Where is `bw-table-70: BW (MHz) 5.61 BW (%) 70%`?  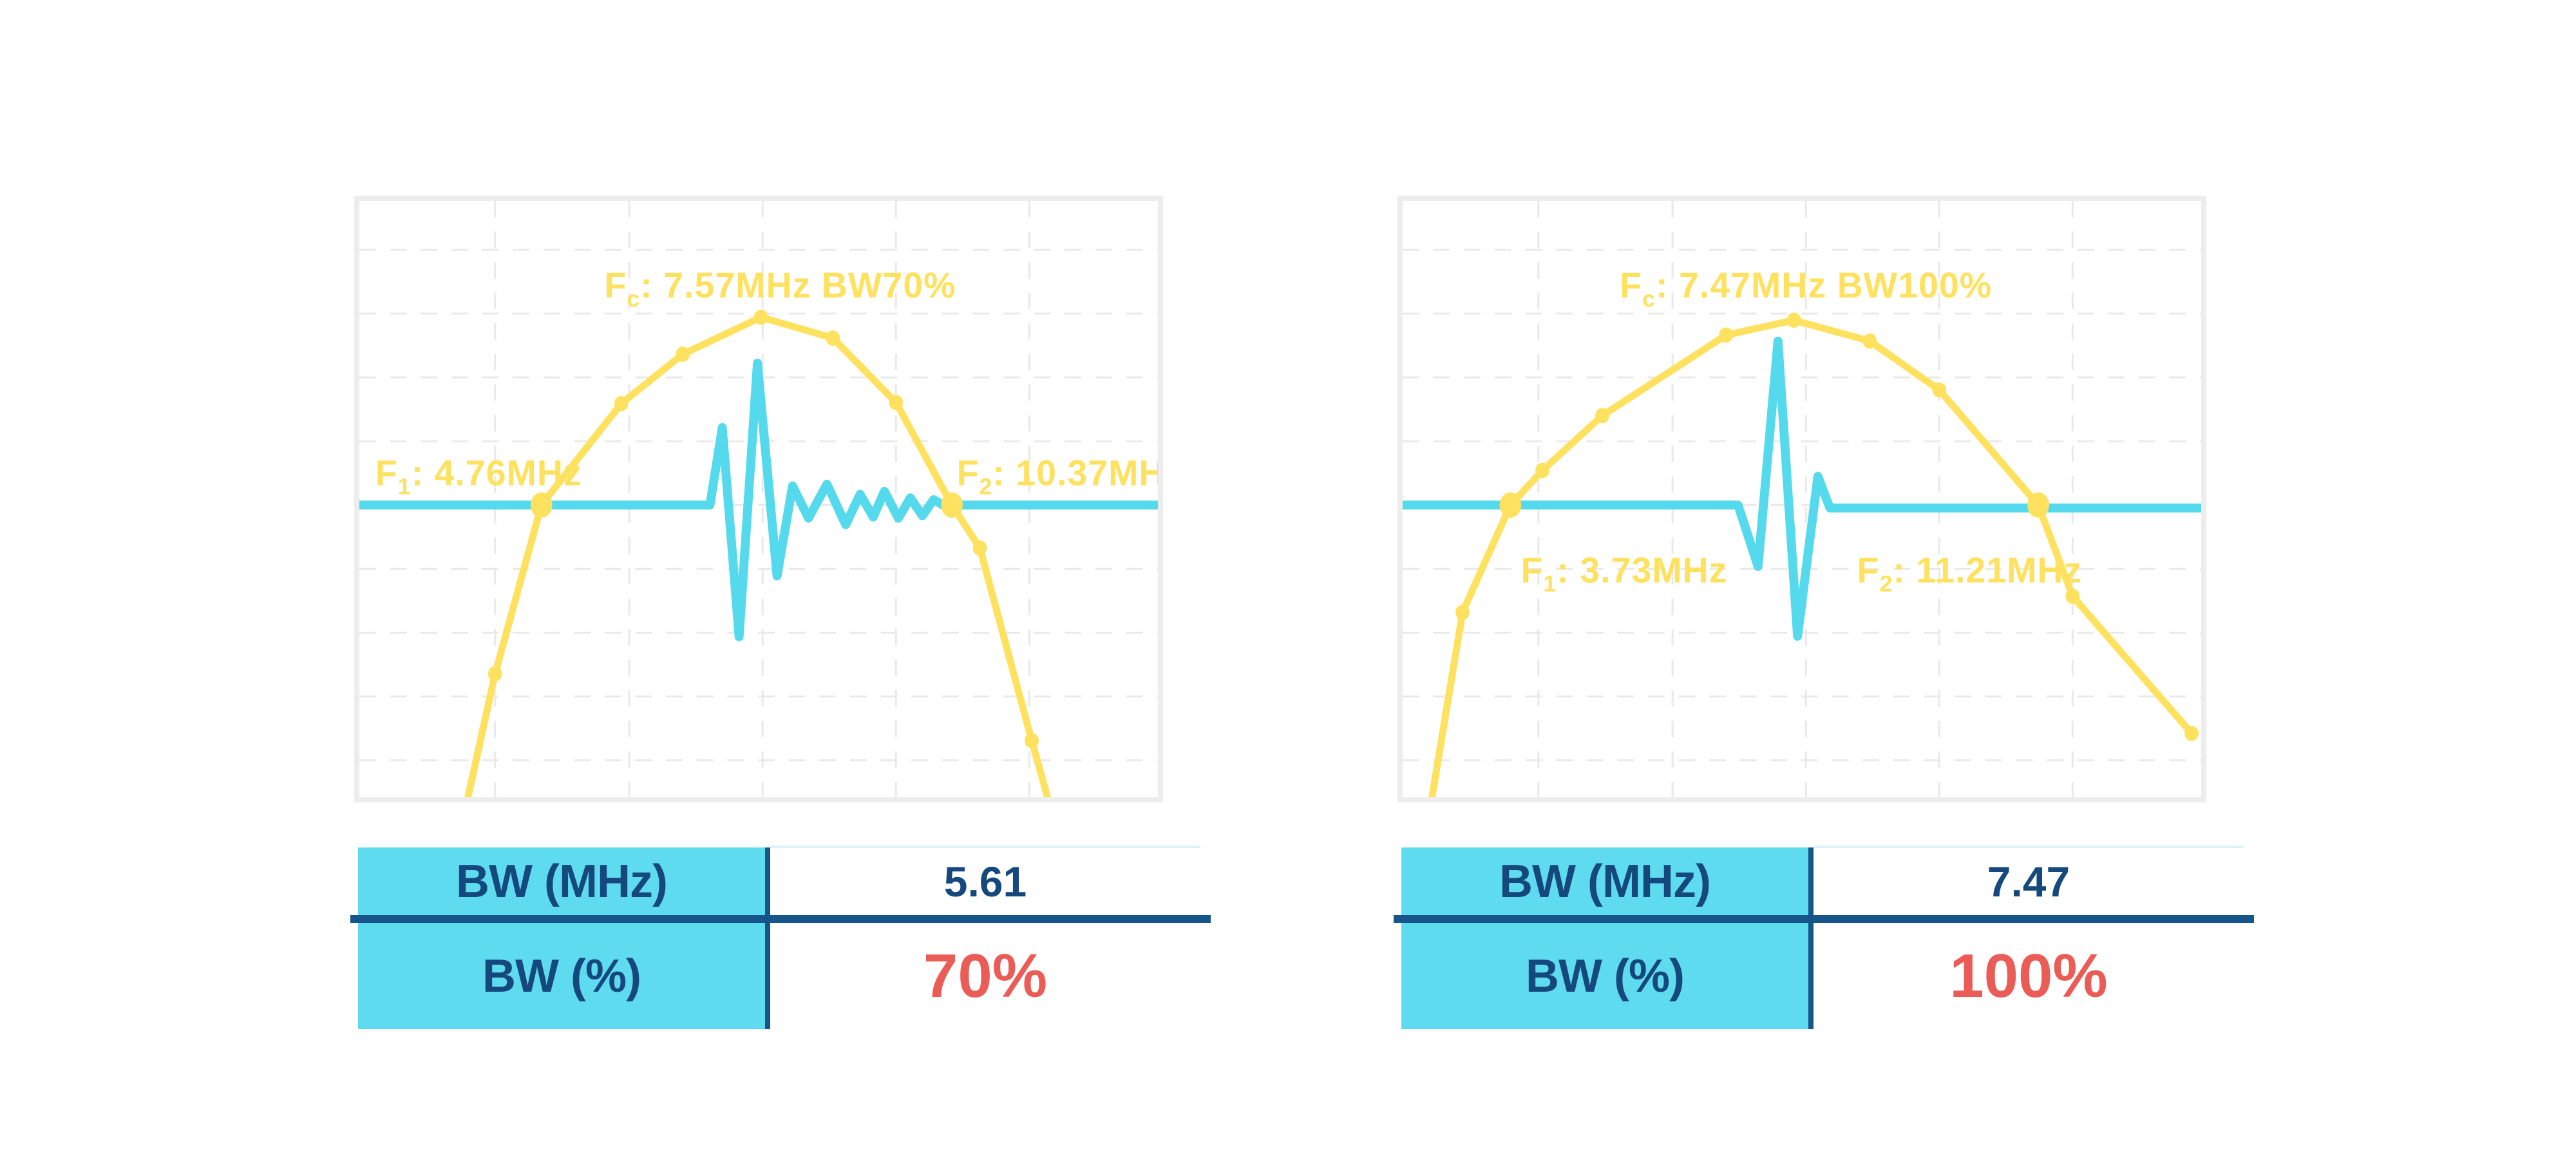 bw-table-70: BW (MHz) 5.61 BW (%) 70% is located at coordinates (781, 937).